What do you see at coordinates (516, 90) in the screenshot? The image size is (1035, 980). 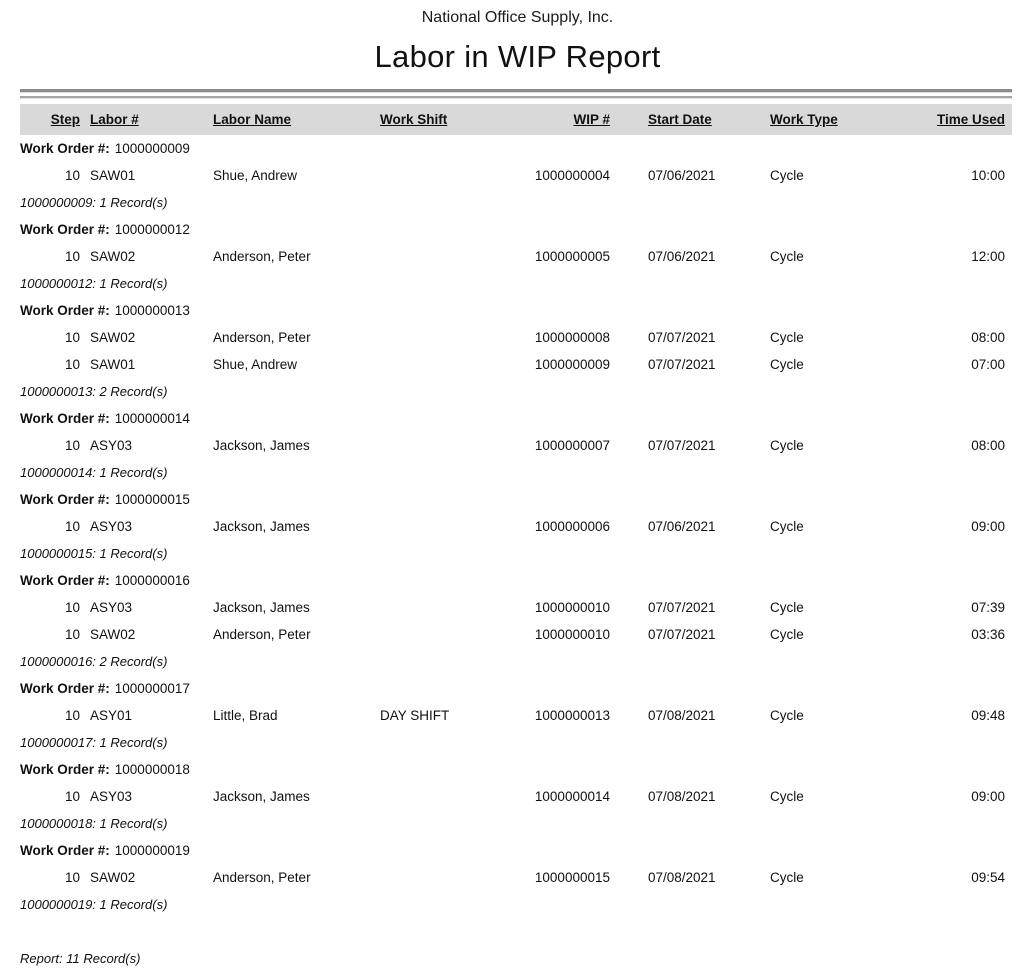 I see `divider-thick` at bounding box center [516, 90].